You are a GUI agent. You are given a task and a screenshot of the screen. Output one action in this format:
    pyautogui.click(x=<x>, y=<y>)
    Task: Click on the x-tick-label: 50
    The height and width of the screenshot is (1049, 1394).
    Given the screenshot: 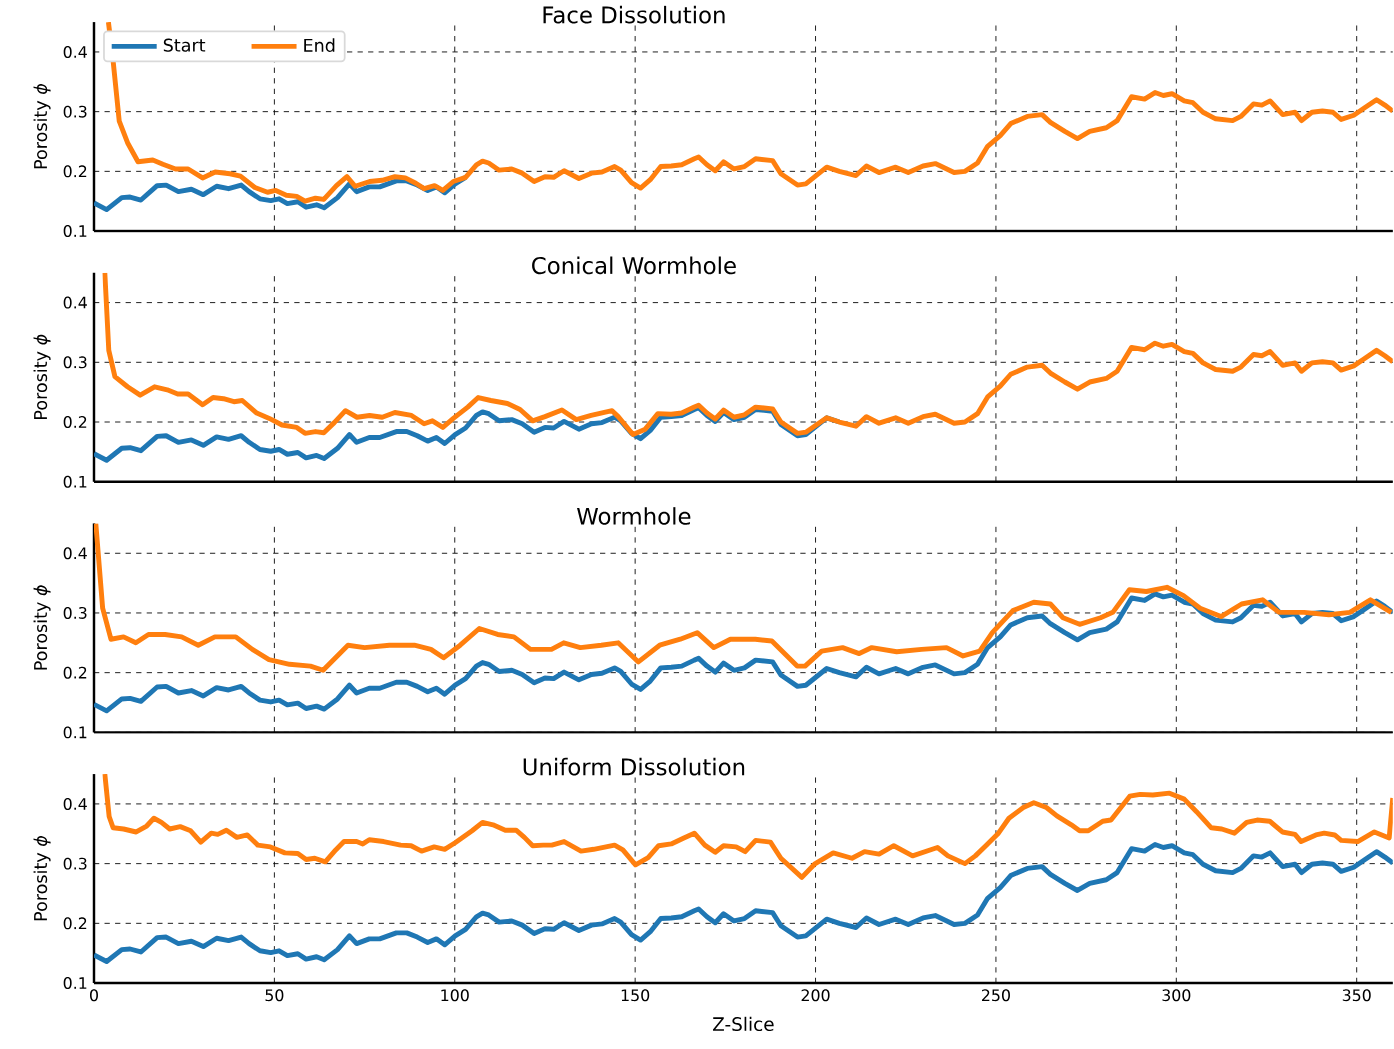 What is the action you would take?
    pyautogui.click(x=274, y=995)
    